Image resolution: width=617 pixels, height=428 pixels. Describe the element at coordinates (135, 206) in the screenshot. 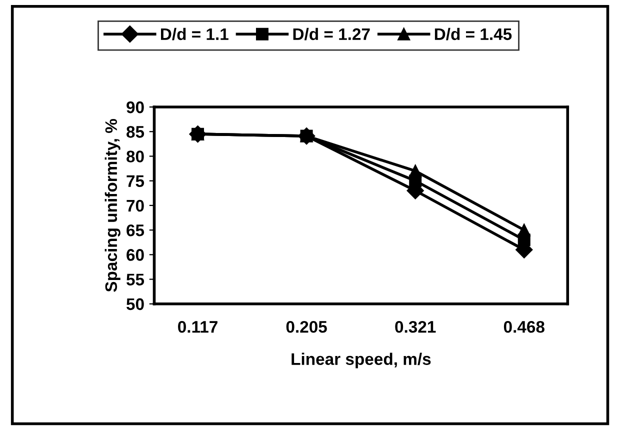

I see `y-tick-label: 70` at that location.